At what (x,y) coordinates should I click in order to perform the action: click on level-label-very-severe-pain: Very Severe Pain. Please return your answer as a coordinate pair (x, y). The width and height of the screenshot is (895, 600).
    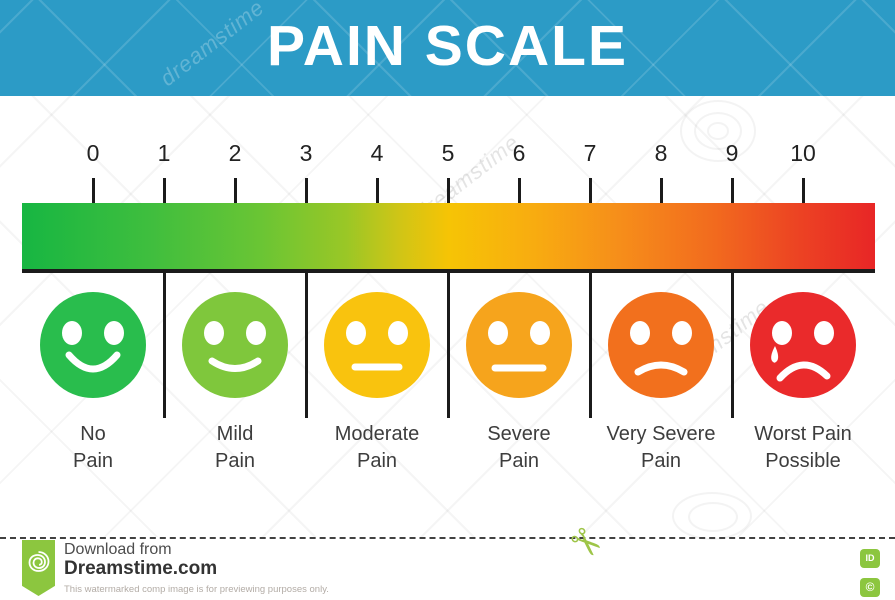
    Looking at the image, I should click on (661, 447).